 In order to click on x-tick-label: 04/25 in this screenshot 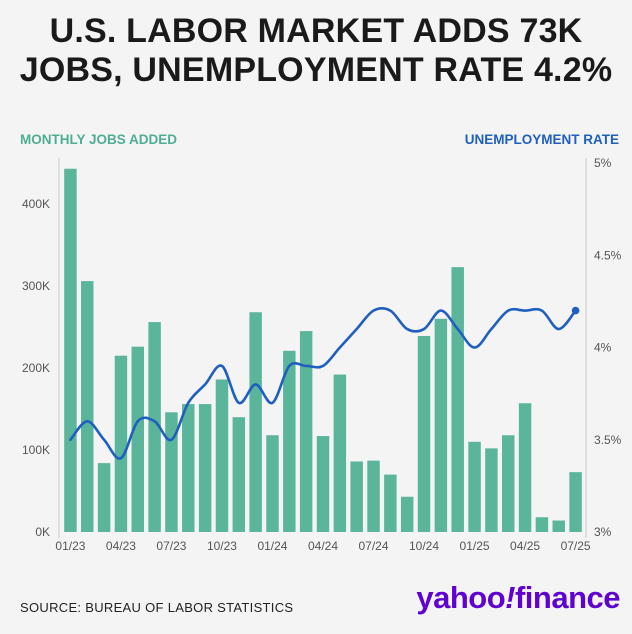, I will do `click(525, 546)`.